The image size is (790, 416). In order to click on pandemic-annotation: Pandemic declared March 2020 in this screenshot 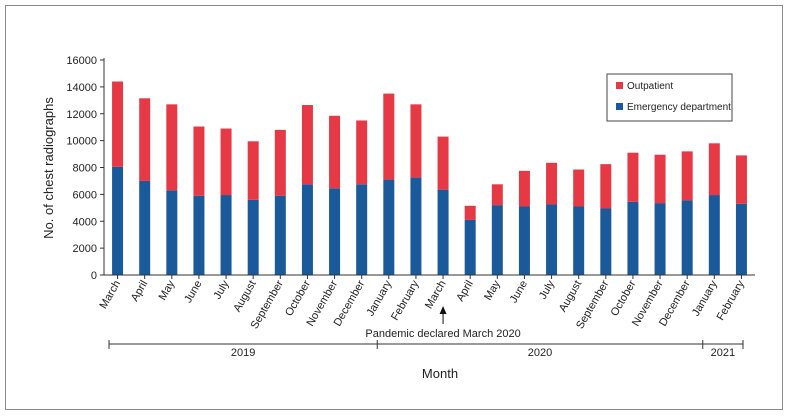, I will do `click(443, 323)`.